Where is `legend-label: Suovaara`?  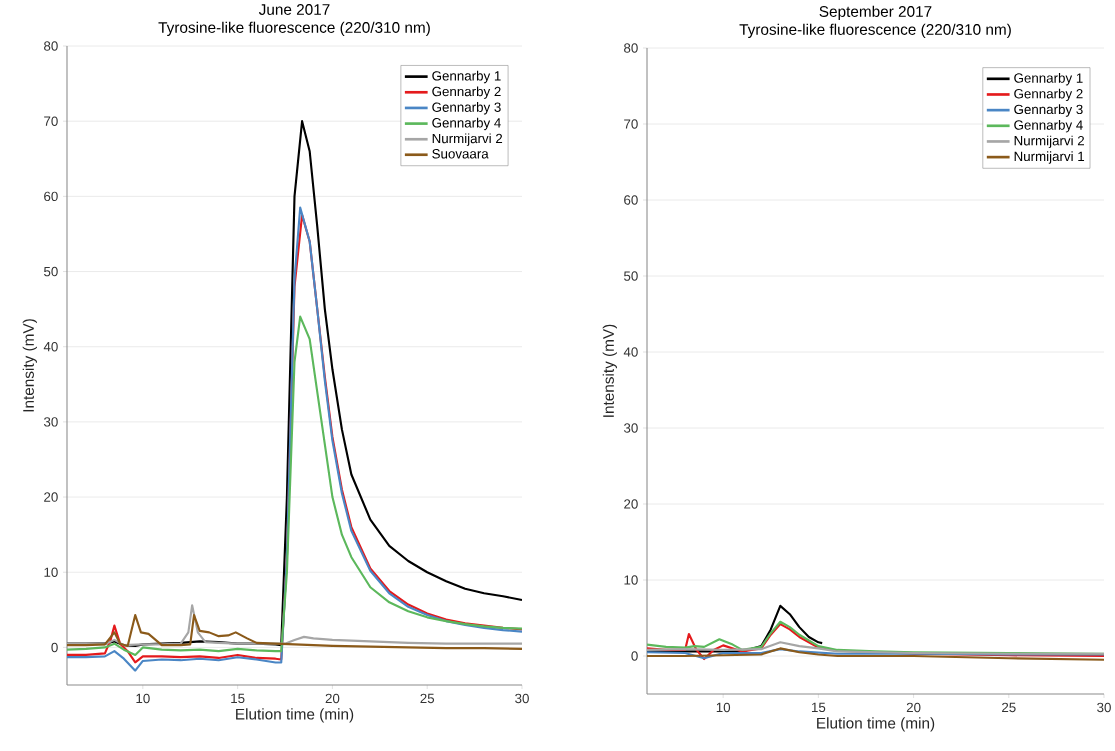
legend-label: Suovaara is located at coordinates (460, 154).